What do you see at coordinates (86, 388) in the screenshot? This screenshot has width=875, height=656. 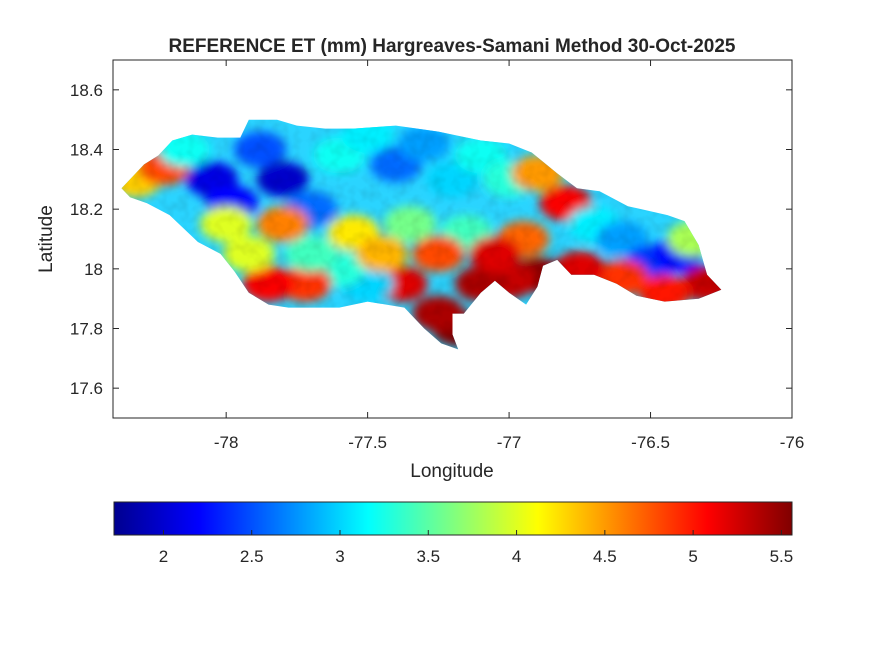 I see `y-tick-label: 17.6` at bounding box center [86, 388].